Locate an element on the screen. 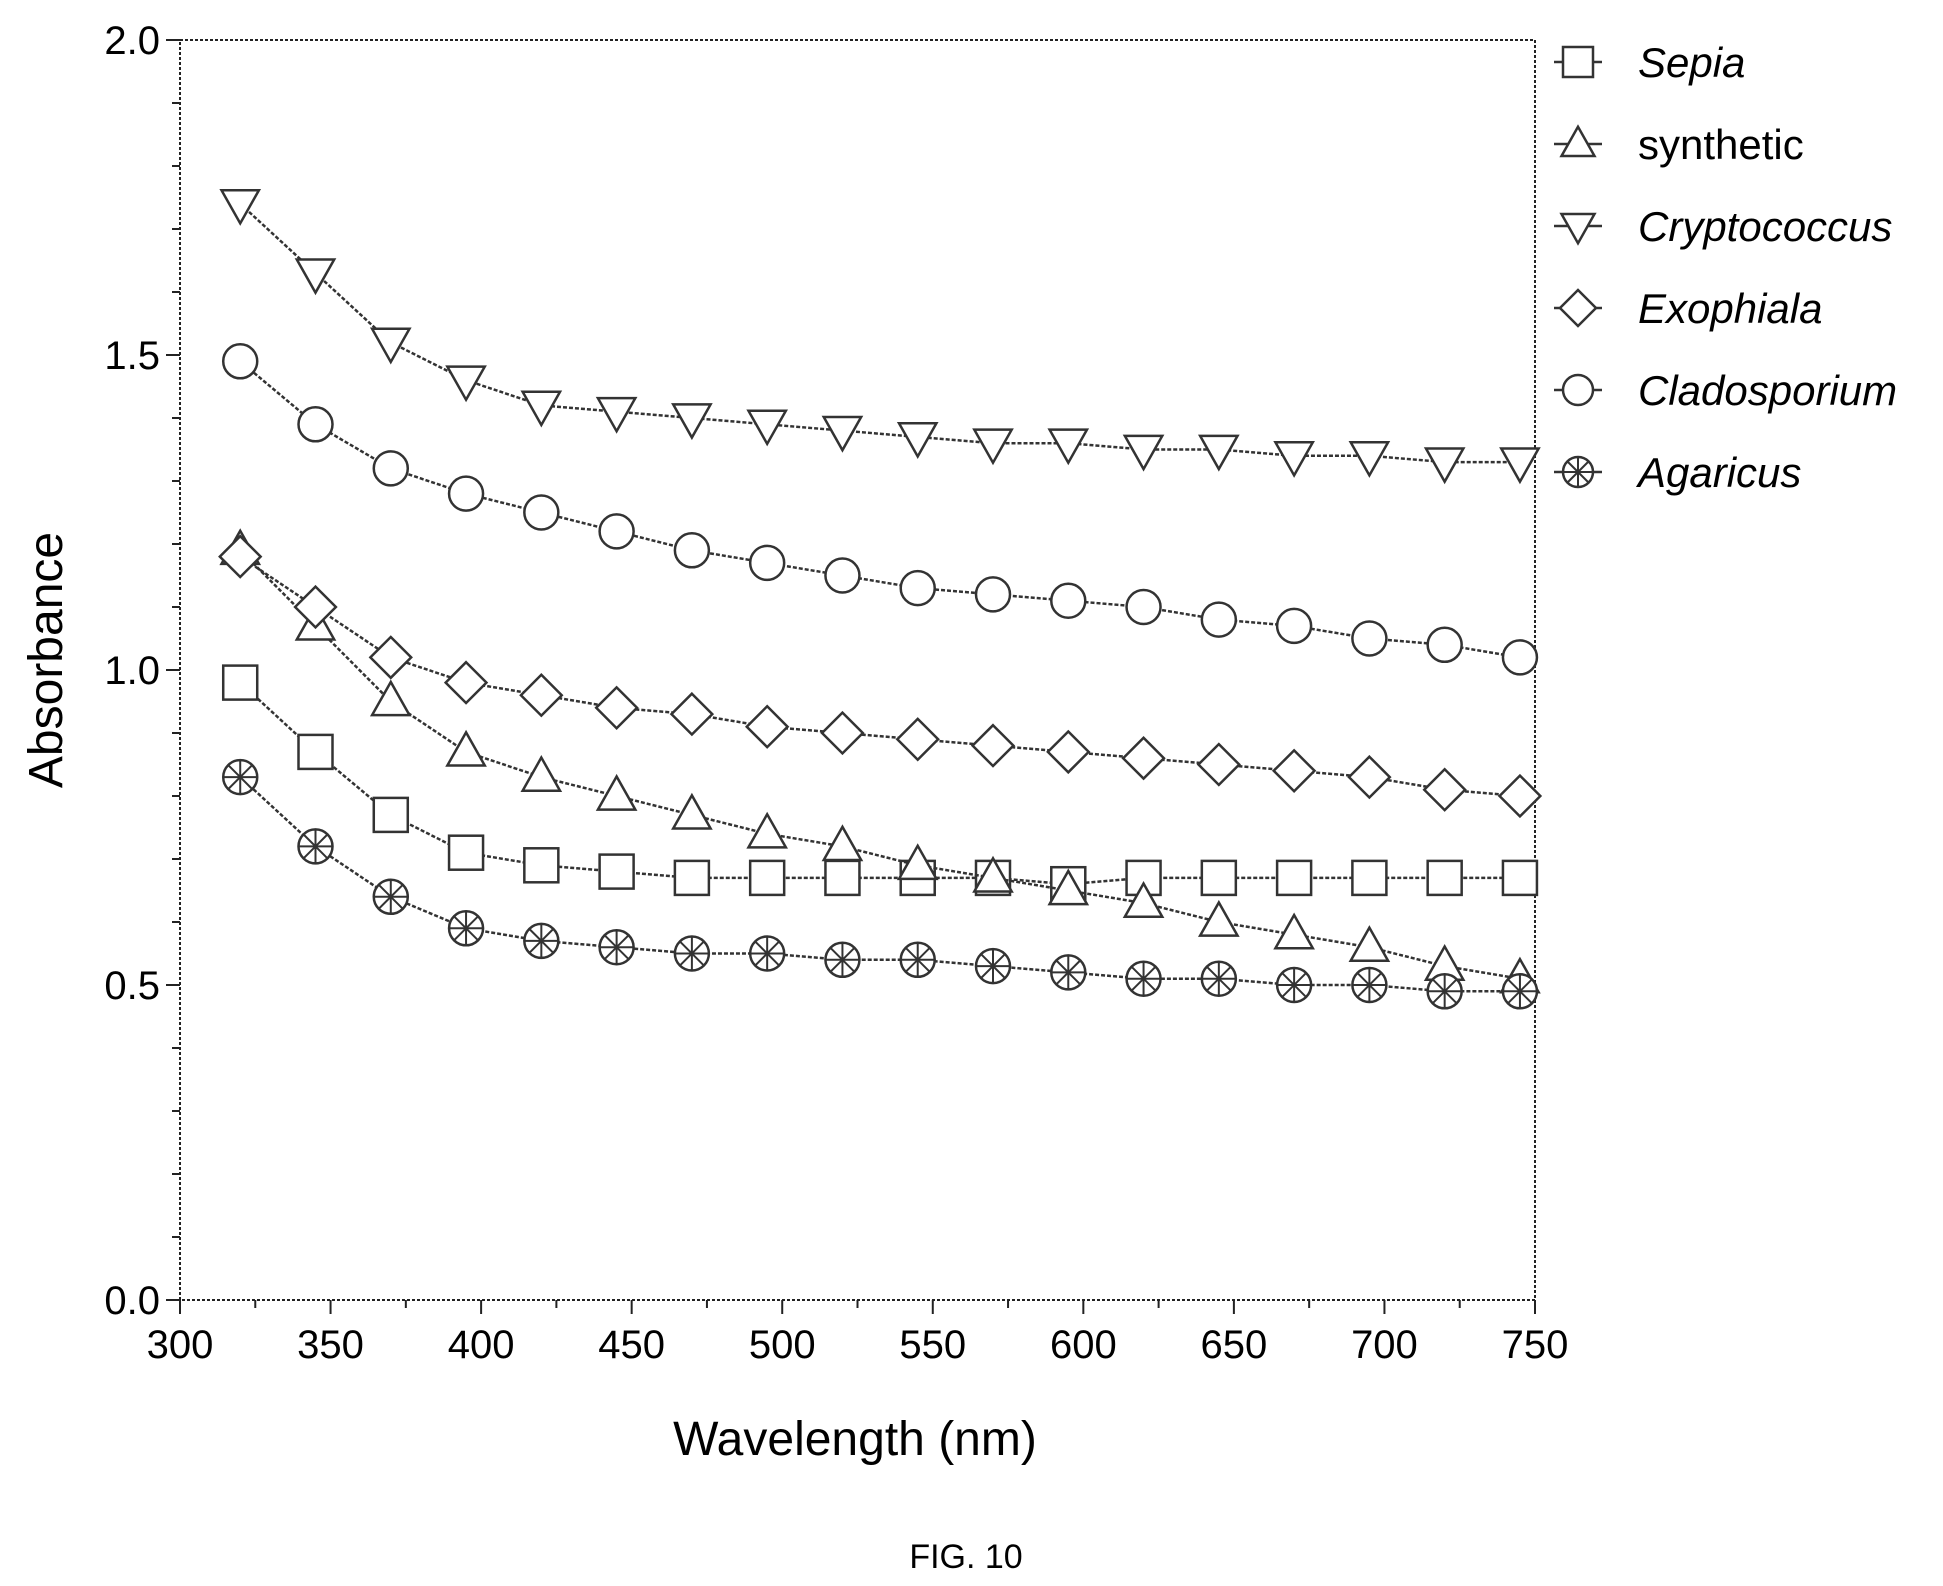  series-line-agaricus is located at coordinates (879, 884).